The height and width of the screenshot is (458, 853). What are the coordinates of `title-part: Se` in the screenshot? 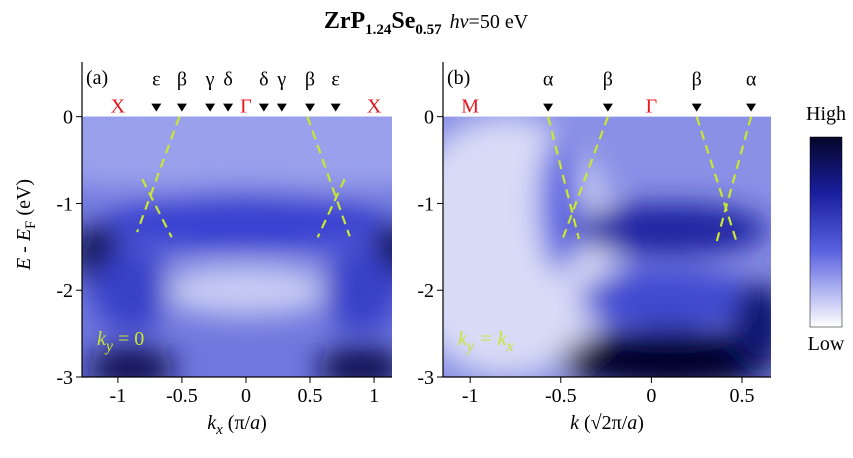 It's located at (403, 21).